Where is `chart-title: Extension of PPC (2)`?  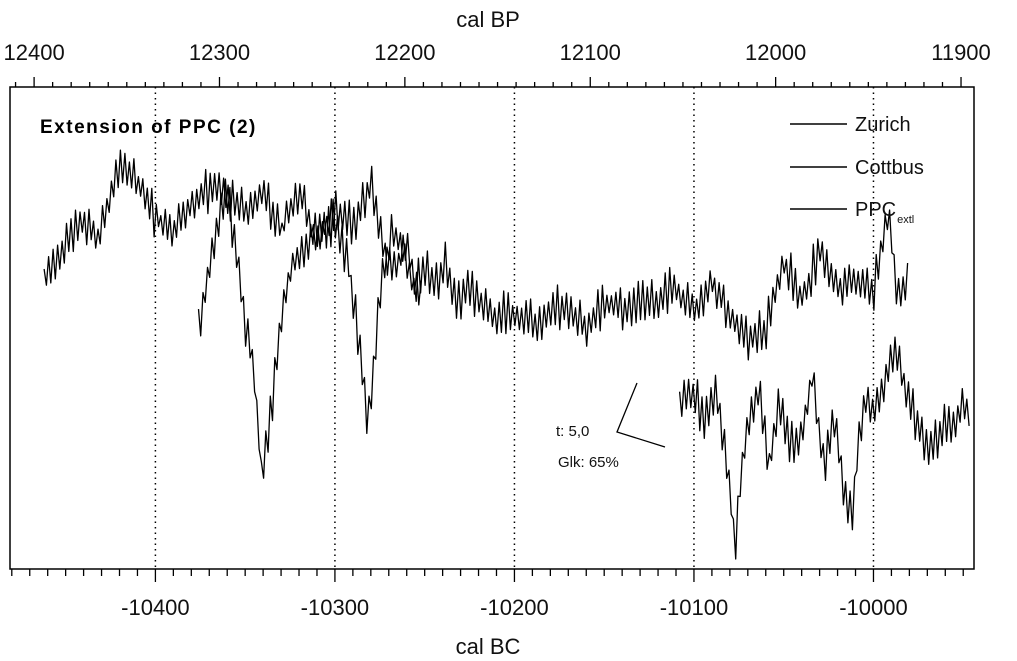
chart-title: Extension of PPC (2) is located at coordinates (148, 127).